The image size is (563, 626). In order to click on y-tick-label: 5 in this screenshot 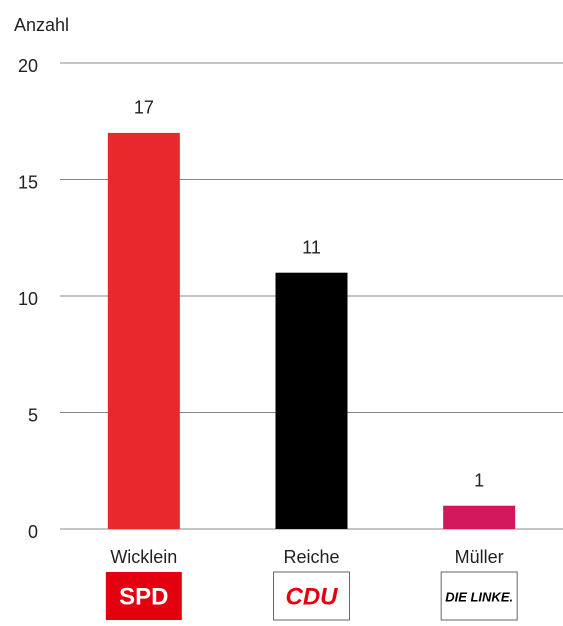, I will do `click(33, 415)`.